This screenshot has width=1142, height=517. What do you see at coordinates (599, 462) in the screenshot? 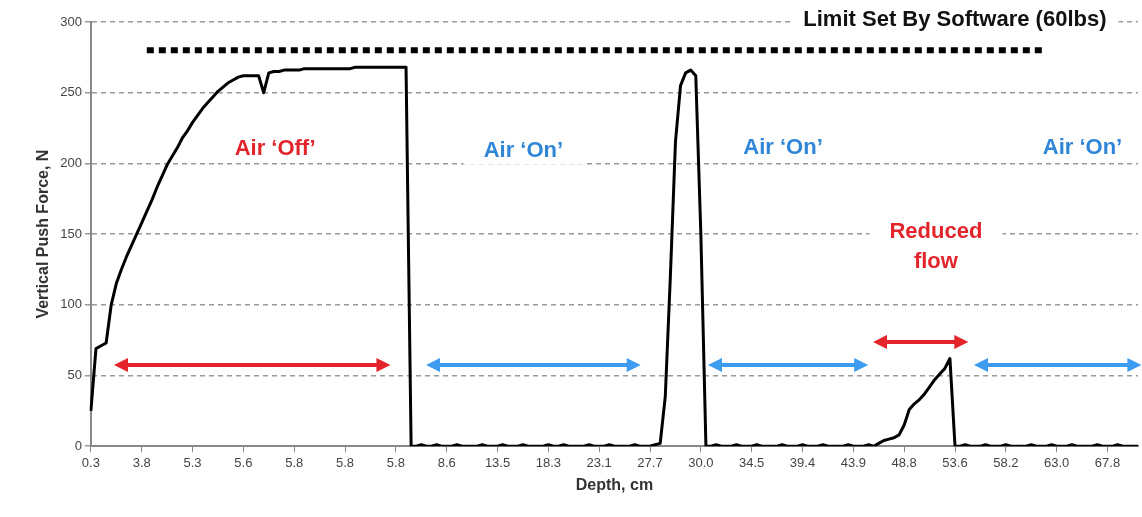
I see `x-tick-label: 23.1` at bounding box center [599, 462].